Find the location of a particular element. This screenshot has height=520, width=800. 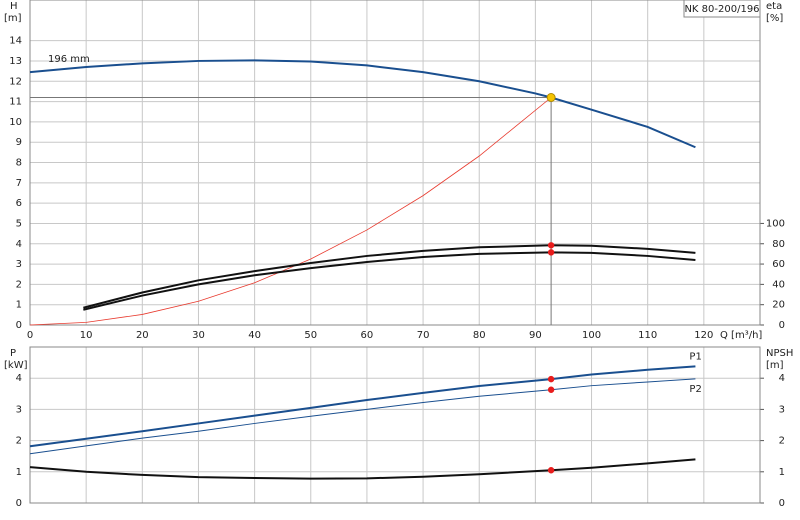

y2-tick-label: 60 is located at coordinates (778, 264).